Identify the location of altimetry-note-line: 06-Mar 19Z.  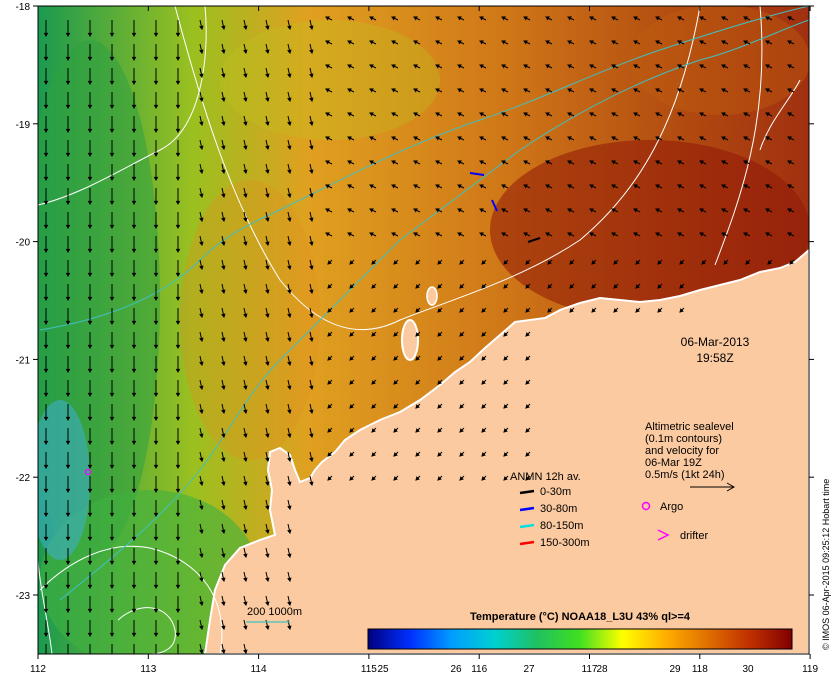
(673, 463).